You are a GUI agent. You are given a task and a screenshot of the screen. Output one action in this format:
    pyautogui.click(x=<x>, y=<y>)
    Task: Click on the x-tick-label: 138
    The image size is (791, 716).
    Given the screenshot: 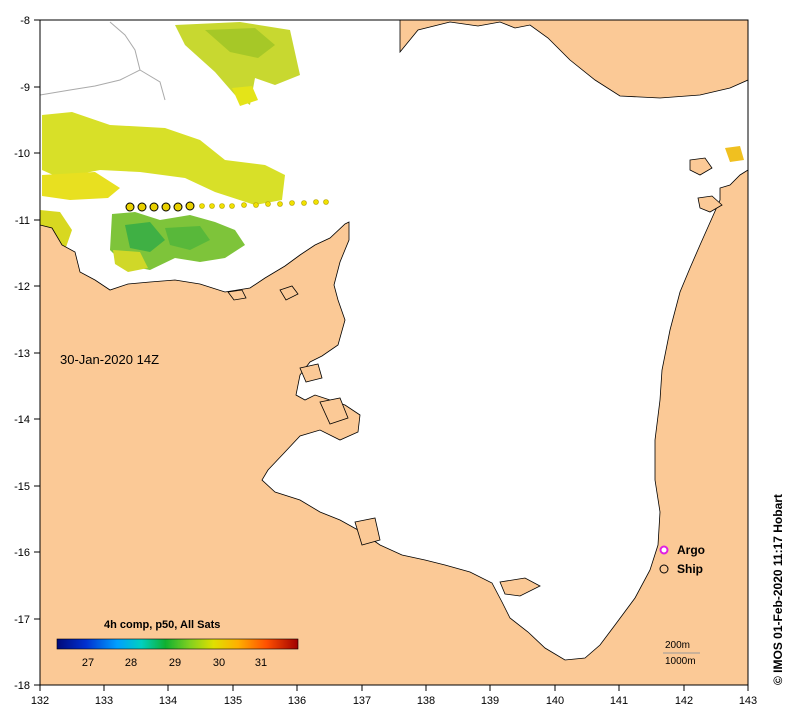 What is the action you would take?
    pyautogui.click(x=426, y=701)
    